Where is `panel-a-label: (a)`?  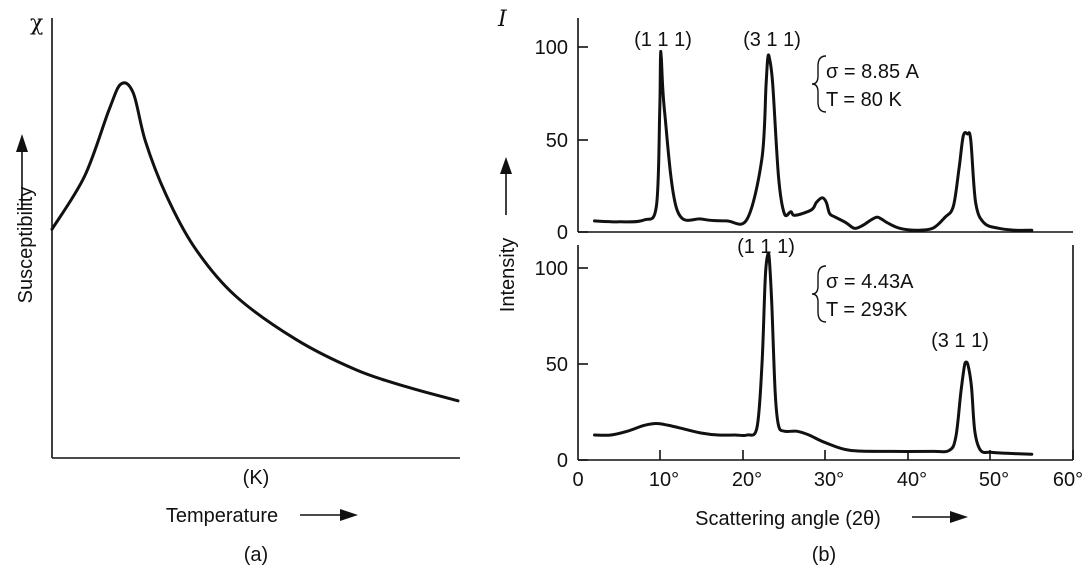 panel-a-label: (a) is located at coordinates (256, 555).